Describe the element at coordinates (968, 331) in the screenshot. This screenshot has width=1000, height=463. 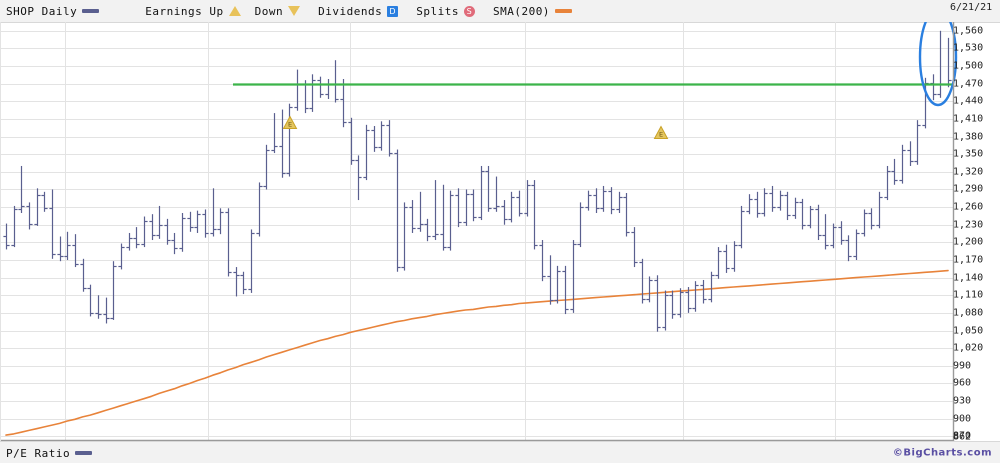
I see `y-axis-tick-label: 1,050` at that location.